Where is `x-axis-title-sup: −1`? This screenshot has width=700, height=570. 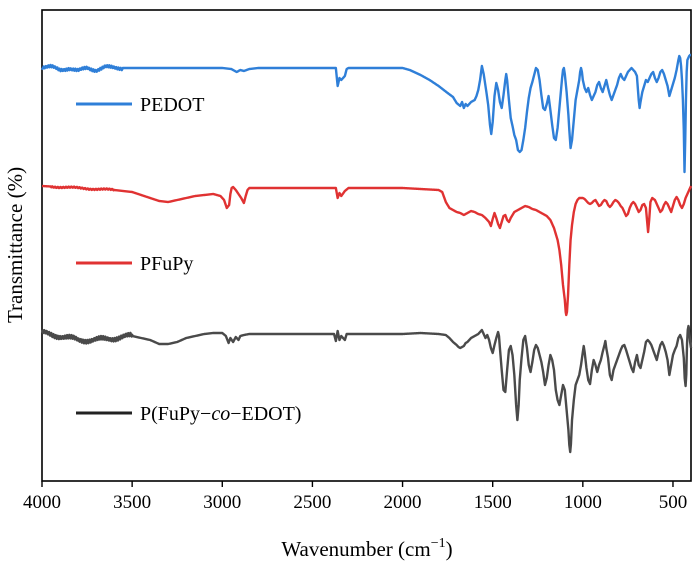 x-axis-title-sup: −1 is located at coordinates (438, 543).